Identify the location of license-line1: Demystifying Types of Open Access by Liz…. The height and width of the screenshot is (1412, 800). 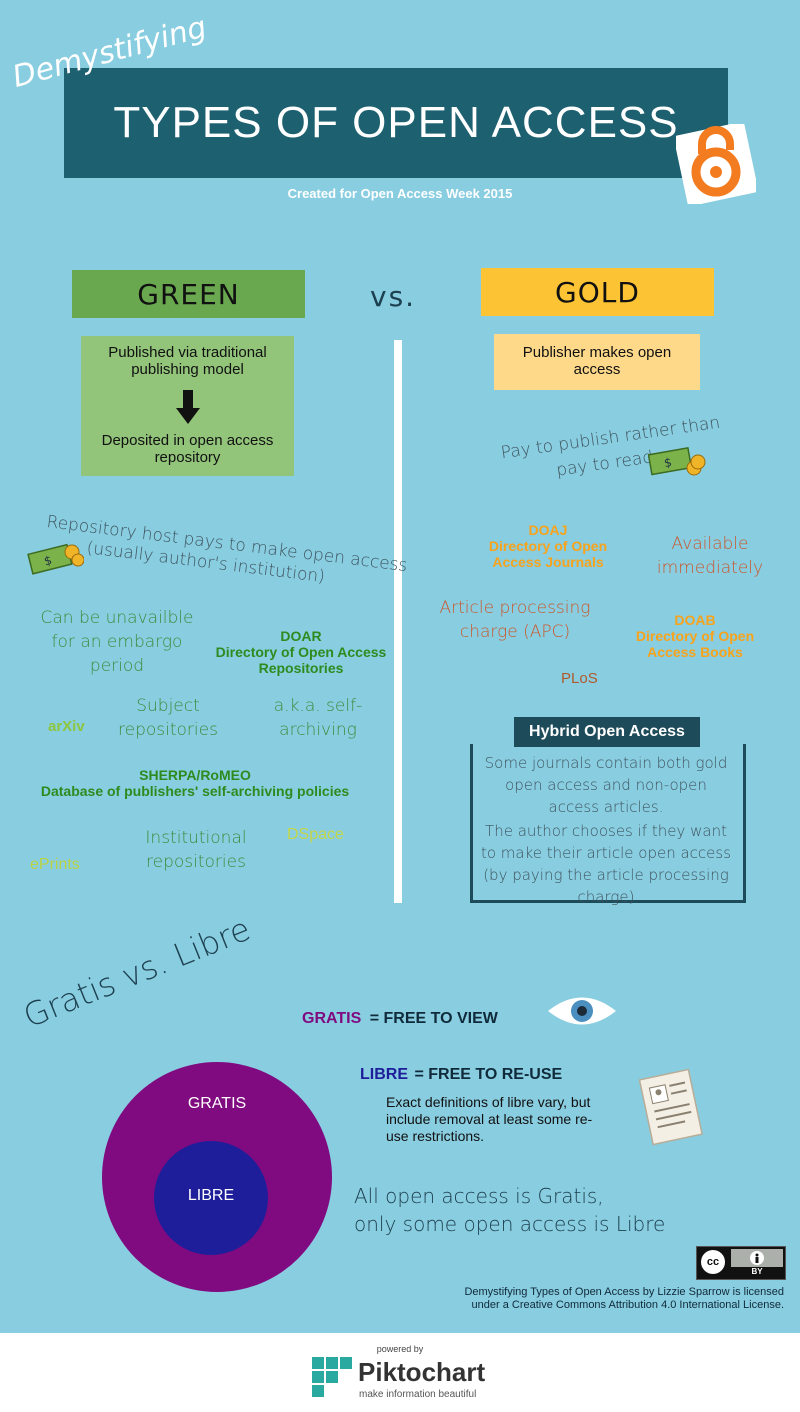
(624, 1292).